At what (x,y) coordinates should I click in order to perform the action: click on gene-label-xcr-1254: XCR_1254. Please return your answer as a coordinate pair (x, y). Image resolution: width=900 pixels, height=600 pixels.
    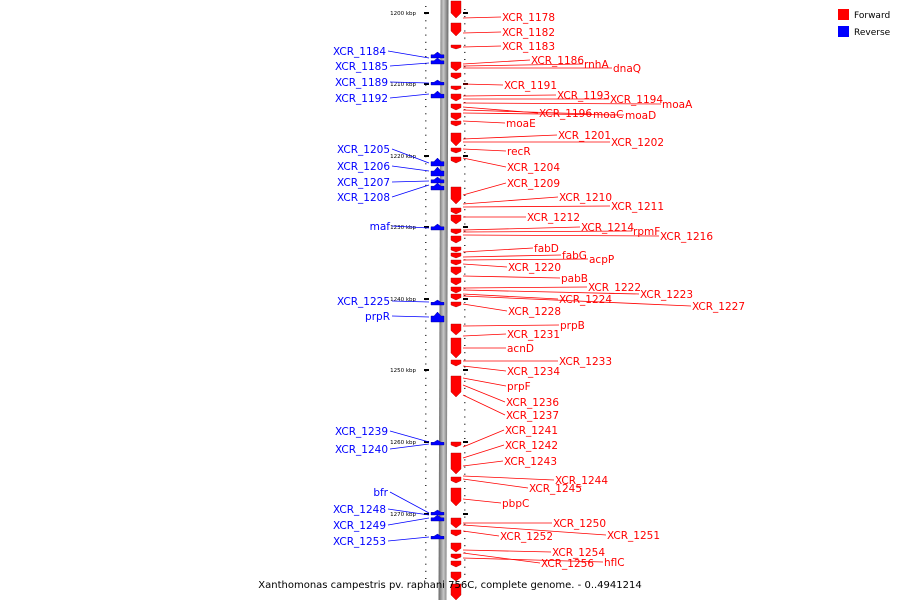
    Looking at the image, I should click on (578, 553).